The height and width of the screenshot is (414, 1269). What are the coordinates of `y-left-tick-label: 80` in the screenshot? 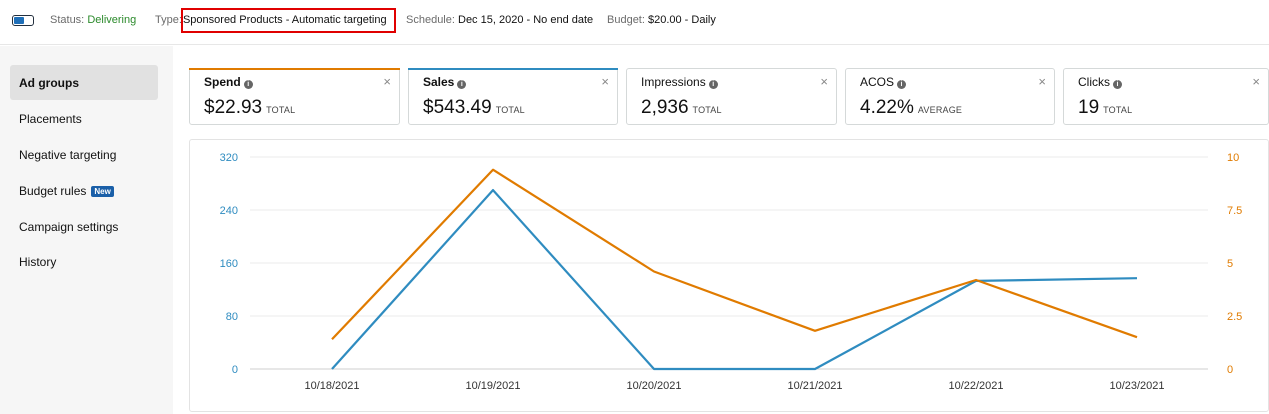 It's located at (232, 317).